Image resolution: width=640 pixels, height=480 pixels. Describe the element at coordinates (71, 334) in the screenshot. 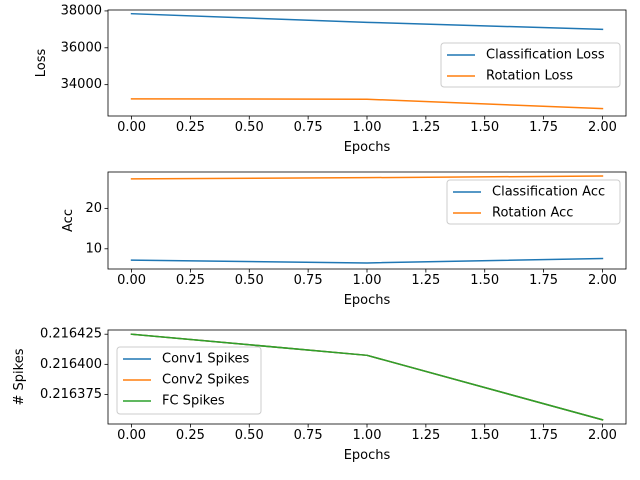

I see `y-tick-label: 0.216425` at that location.